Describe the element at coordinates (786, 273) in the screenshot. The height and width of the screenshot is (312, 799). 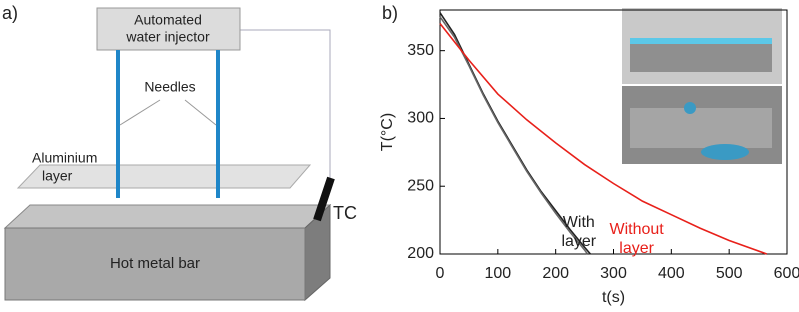
I see `x-tick-label: 600` at that location.